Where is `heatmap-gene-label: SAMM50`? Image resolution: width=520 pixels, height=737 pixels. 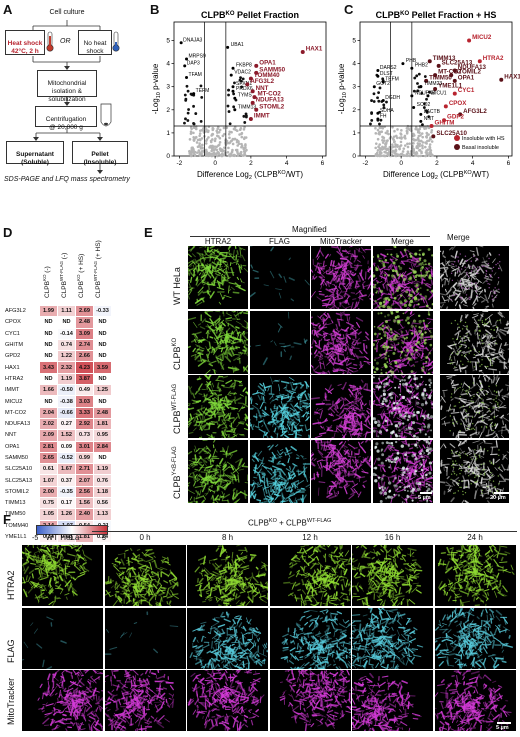 heatmap-gene-label: SAMM50 is located at coordinates (22, 458).